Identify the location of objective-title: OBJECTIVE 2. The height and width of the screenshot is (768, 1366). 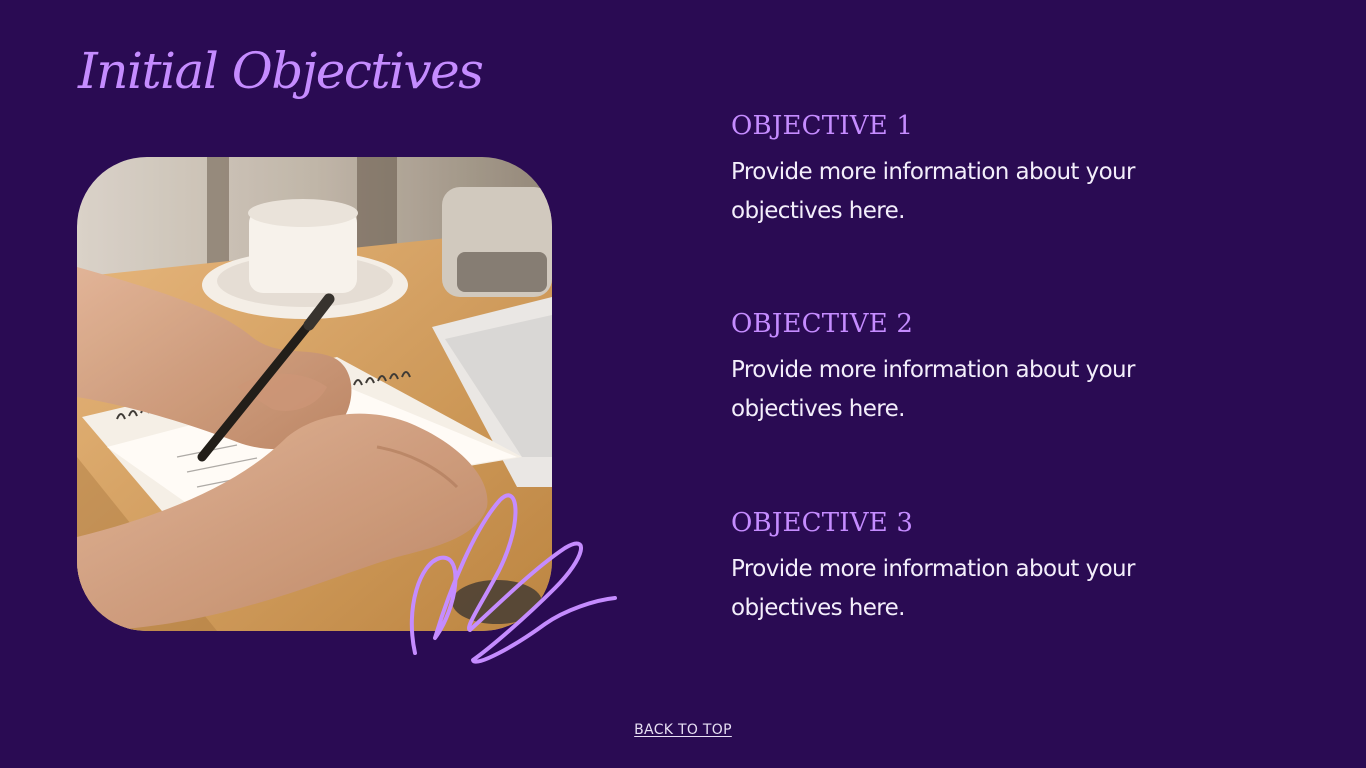
(822, 324).